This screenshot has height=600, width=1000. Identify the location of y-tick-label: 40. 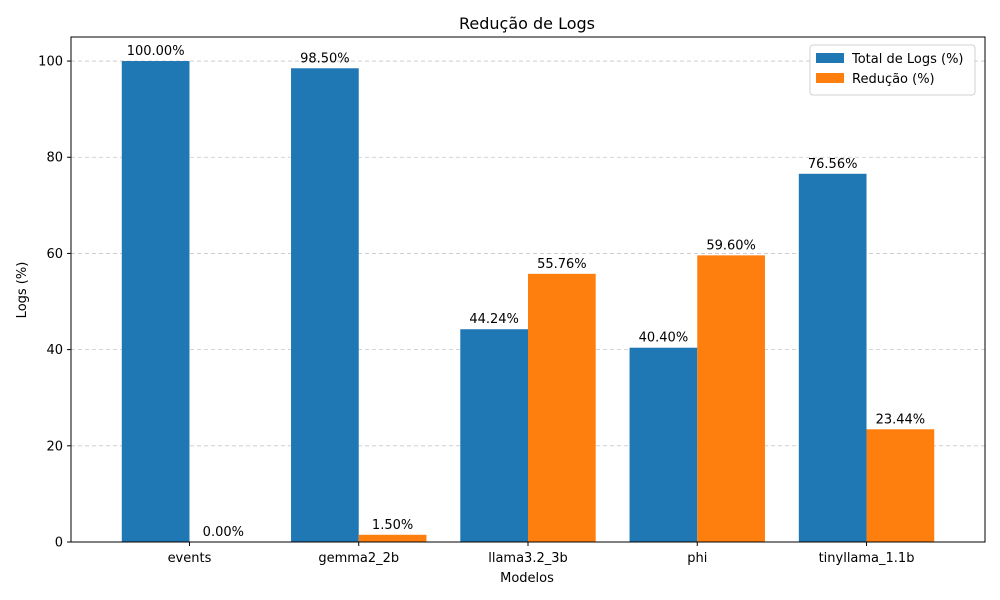
(54, 350).